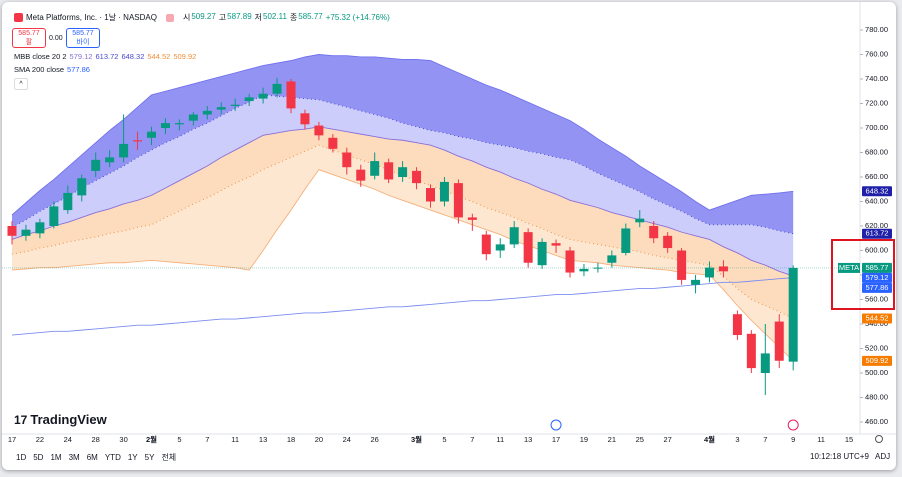 Image resolution: width=902 pixels, height=477 pixels. Describe the element at coordinates (640, 439) in the screenshot. I see `x-tick-label: 25` at that location.